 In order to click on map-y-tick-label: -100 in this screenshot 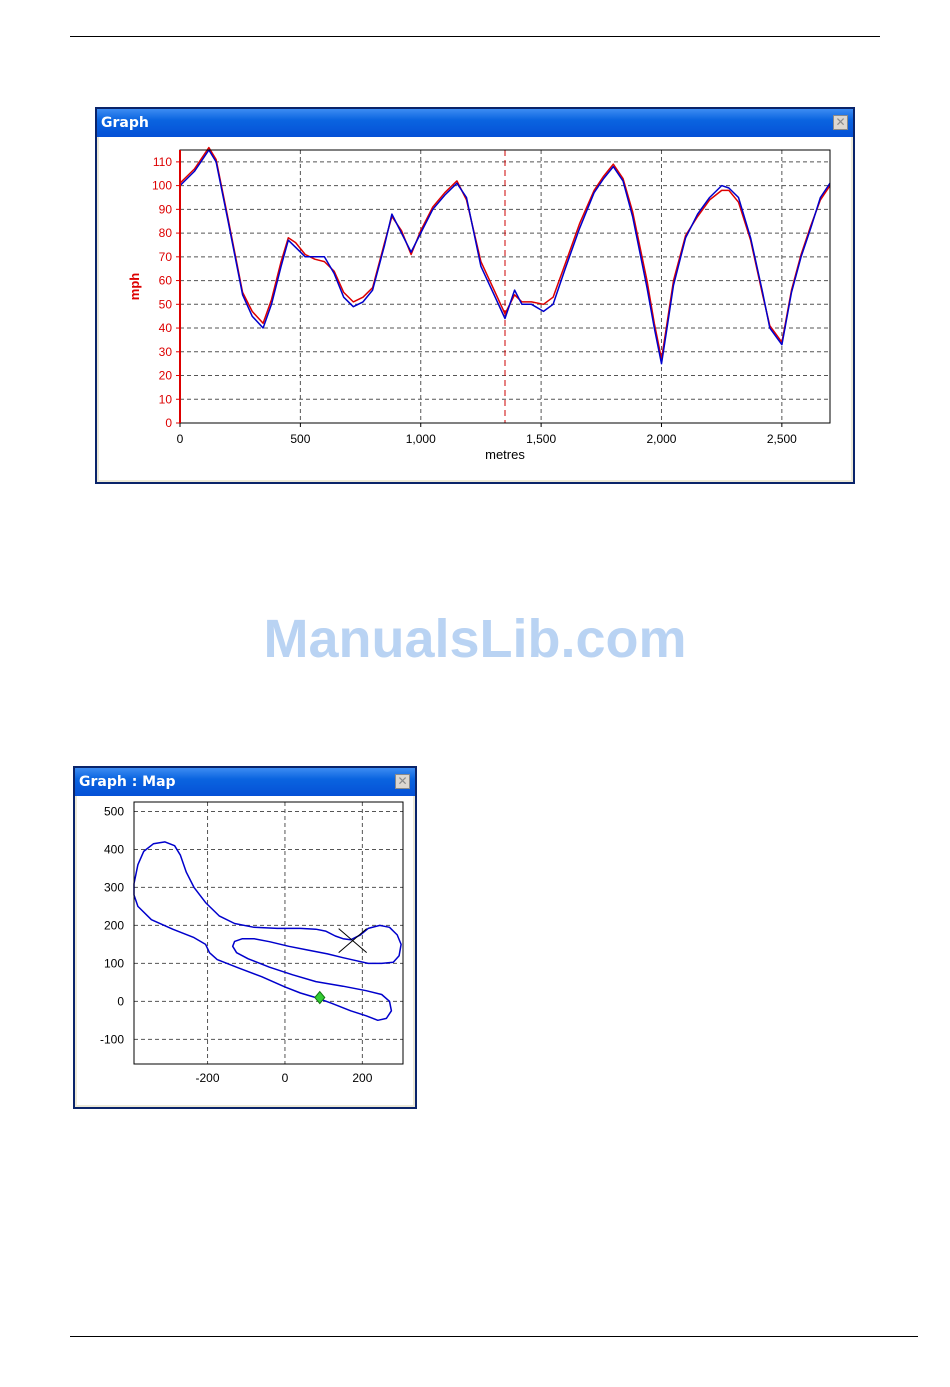, I will do `click(112, 1039)`.